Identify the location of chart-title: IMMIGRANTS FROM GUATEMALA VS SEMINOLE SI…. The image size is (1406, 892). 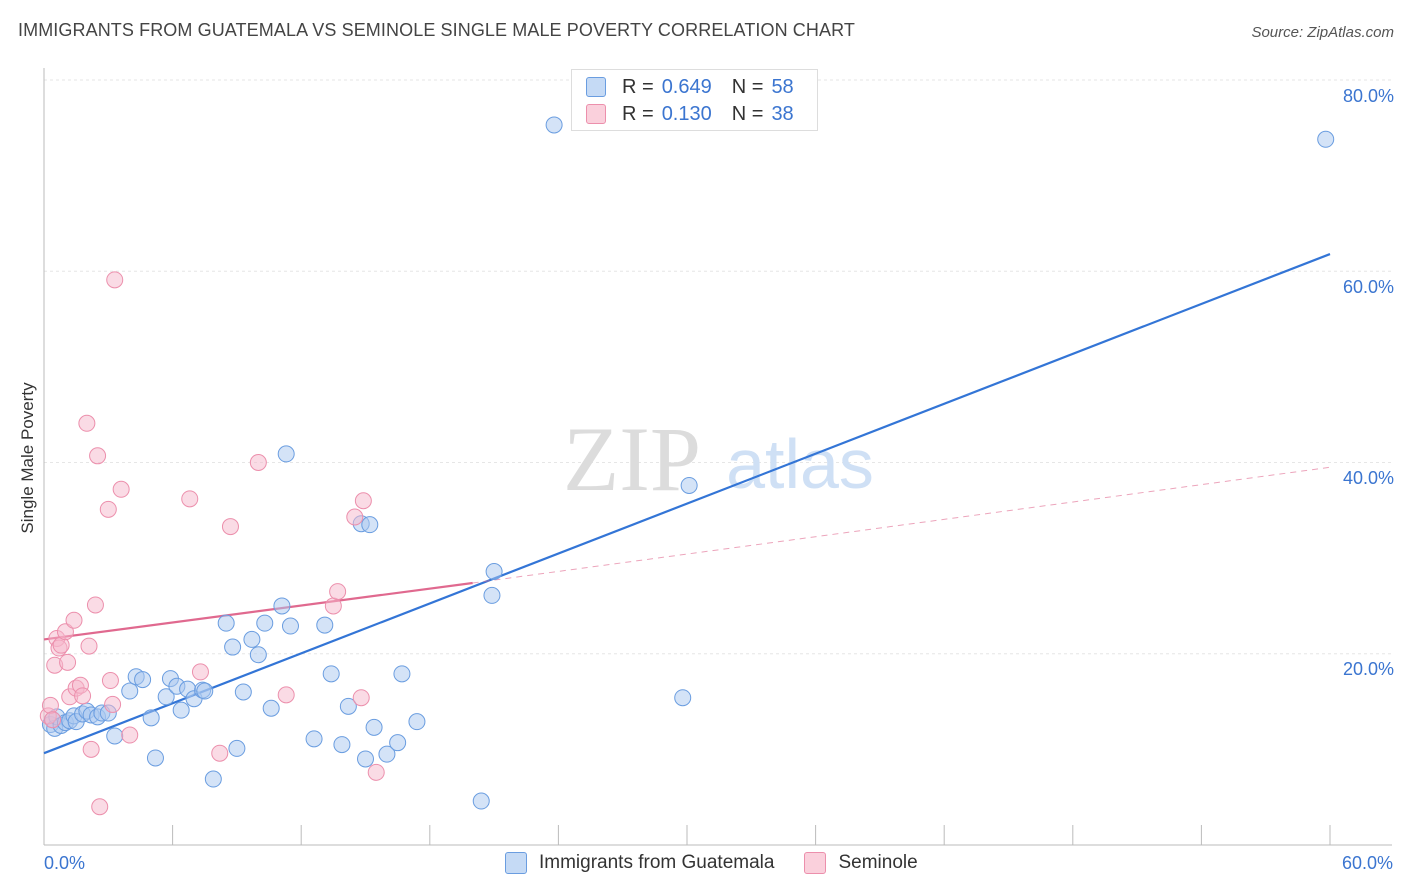
(436, 30).